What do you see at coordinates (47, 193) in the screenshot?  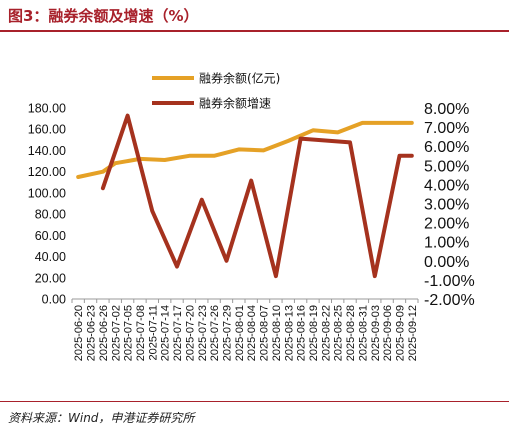 I see `y-left-tick-label: 100.00` at bounding box center [47, 193].